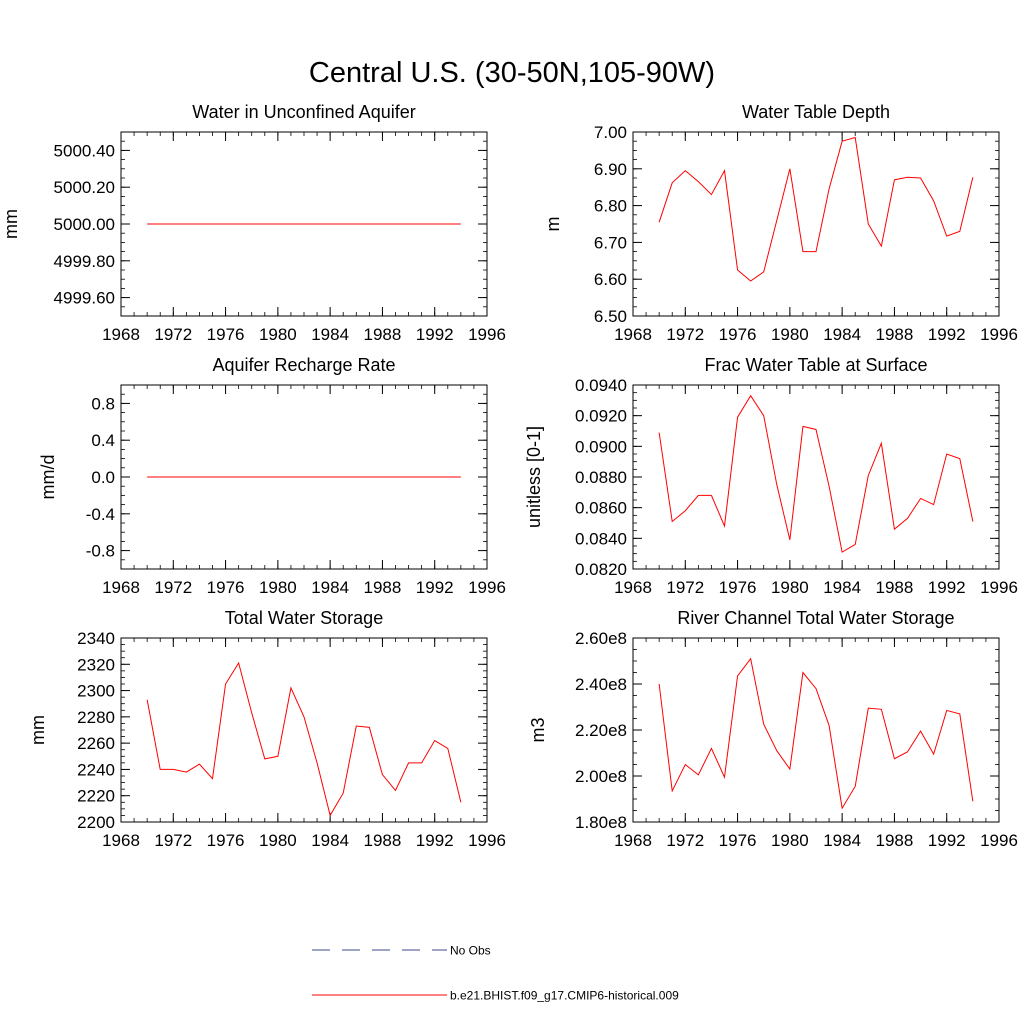 This screenshot has width=1024, height=1024. What do you see at coordinates (84, 261) in the screenshot?
I see `y-tick-label: 4999.80` at bounding box center [84, 261].